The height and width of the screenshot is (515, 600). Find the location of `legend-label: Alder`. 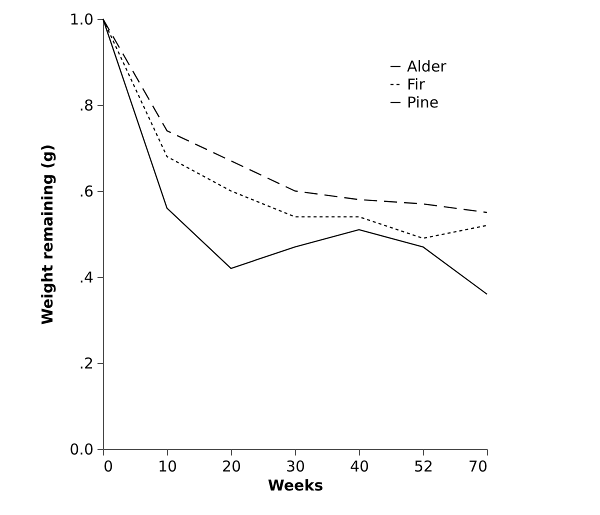

legend-label: Alder is located at coordinates (427, 67).